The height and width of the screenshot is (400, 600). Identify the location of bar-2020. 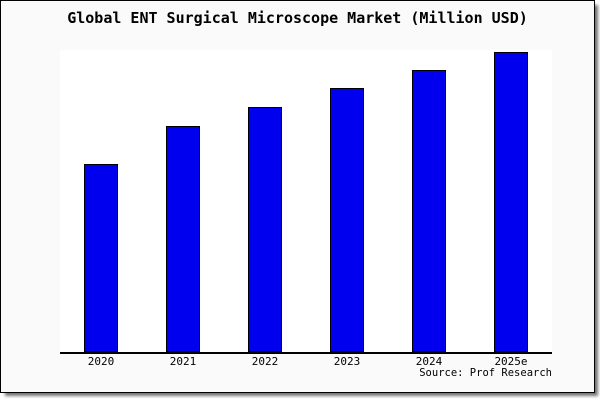
(101, 258).